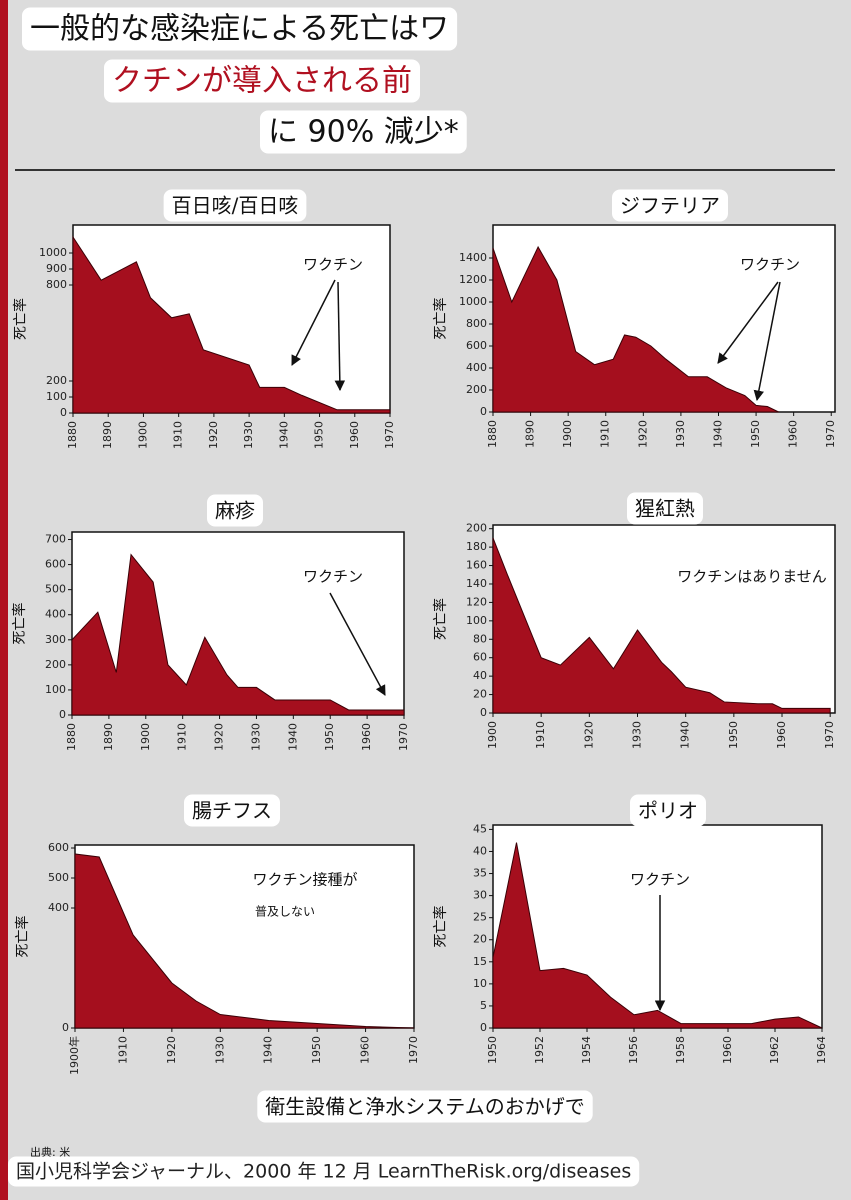  I want to click on y-tick-label: 140, so click(476, 583).